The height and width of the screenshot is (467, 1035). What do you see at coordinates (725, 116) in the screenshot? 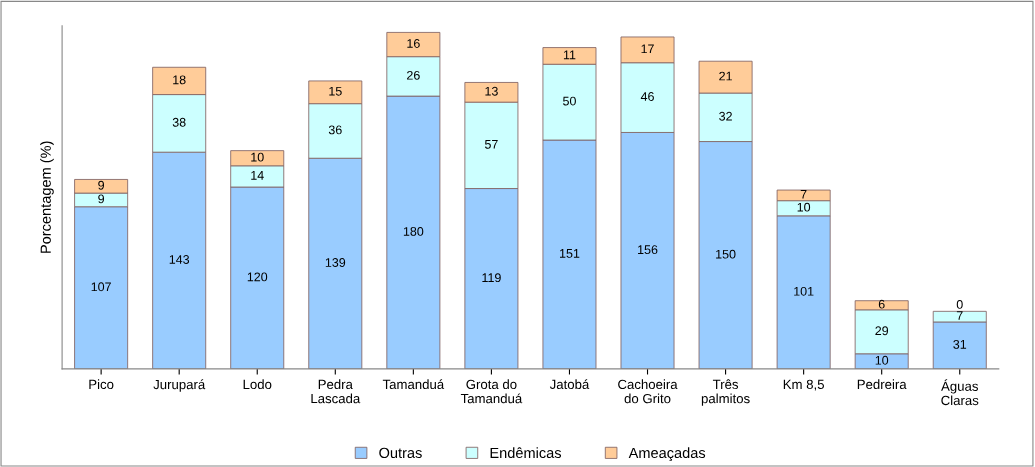
I see `data-label: 32` at bounding box center [725, 116].